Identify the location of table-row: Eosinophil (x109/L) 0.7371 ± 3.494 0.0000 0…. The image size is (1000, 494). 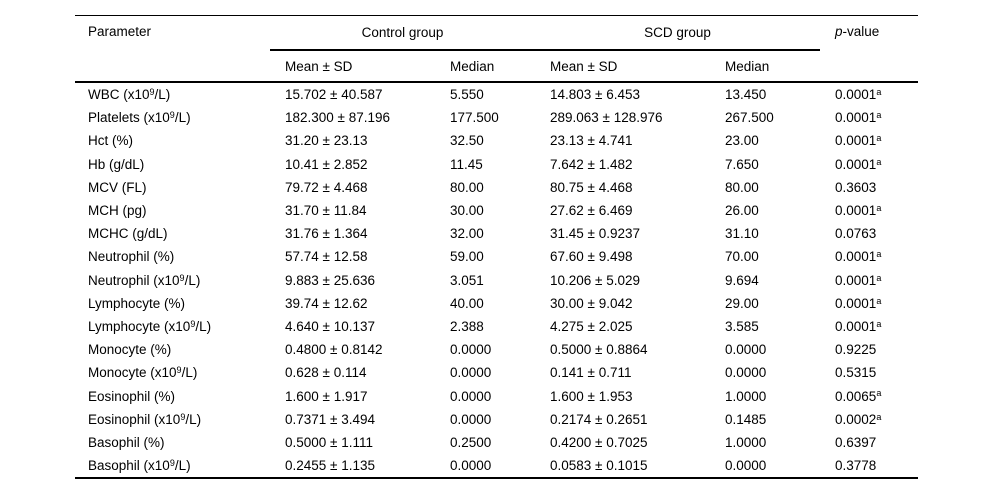
(496, 419).